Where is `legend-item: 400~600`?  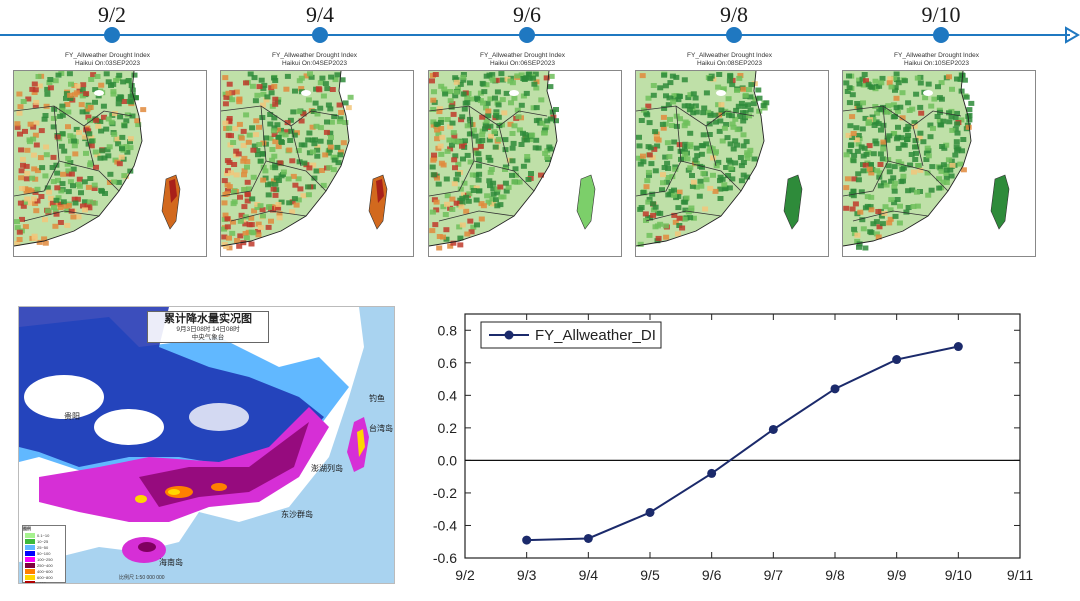 legend-item: 400~600 is located at coordinates (44, 571).